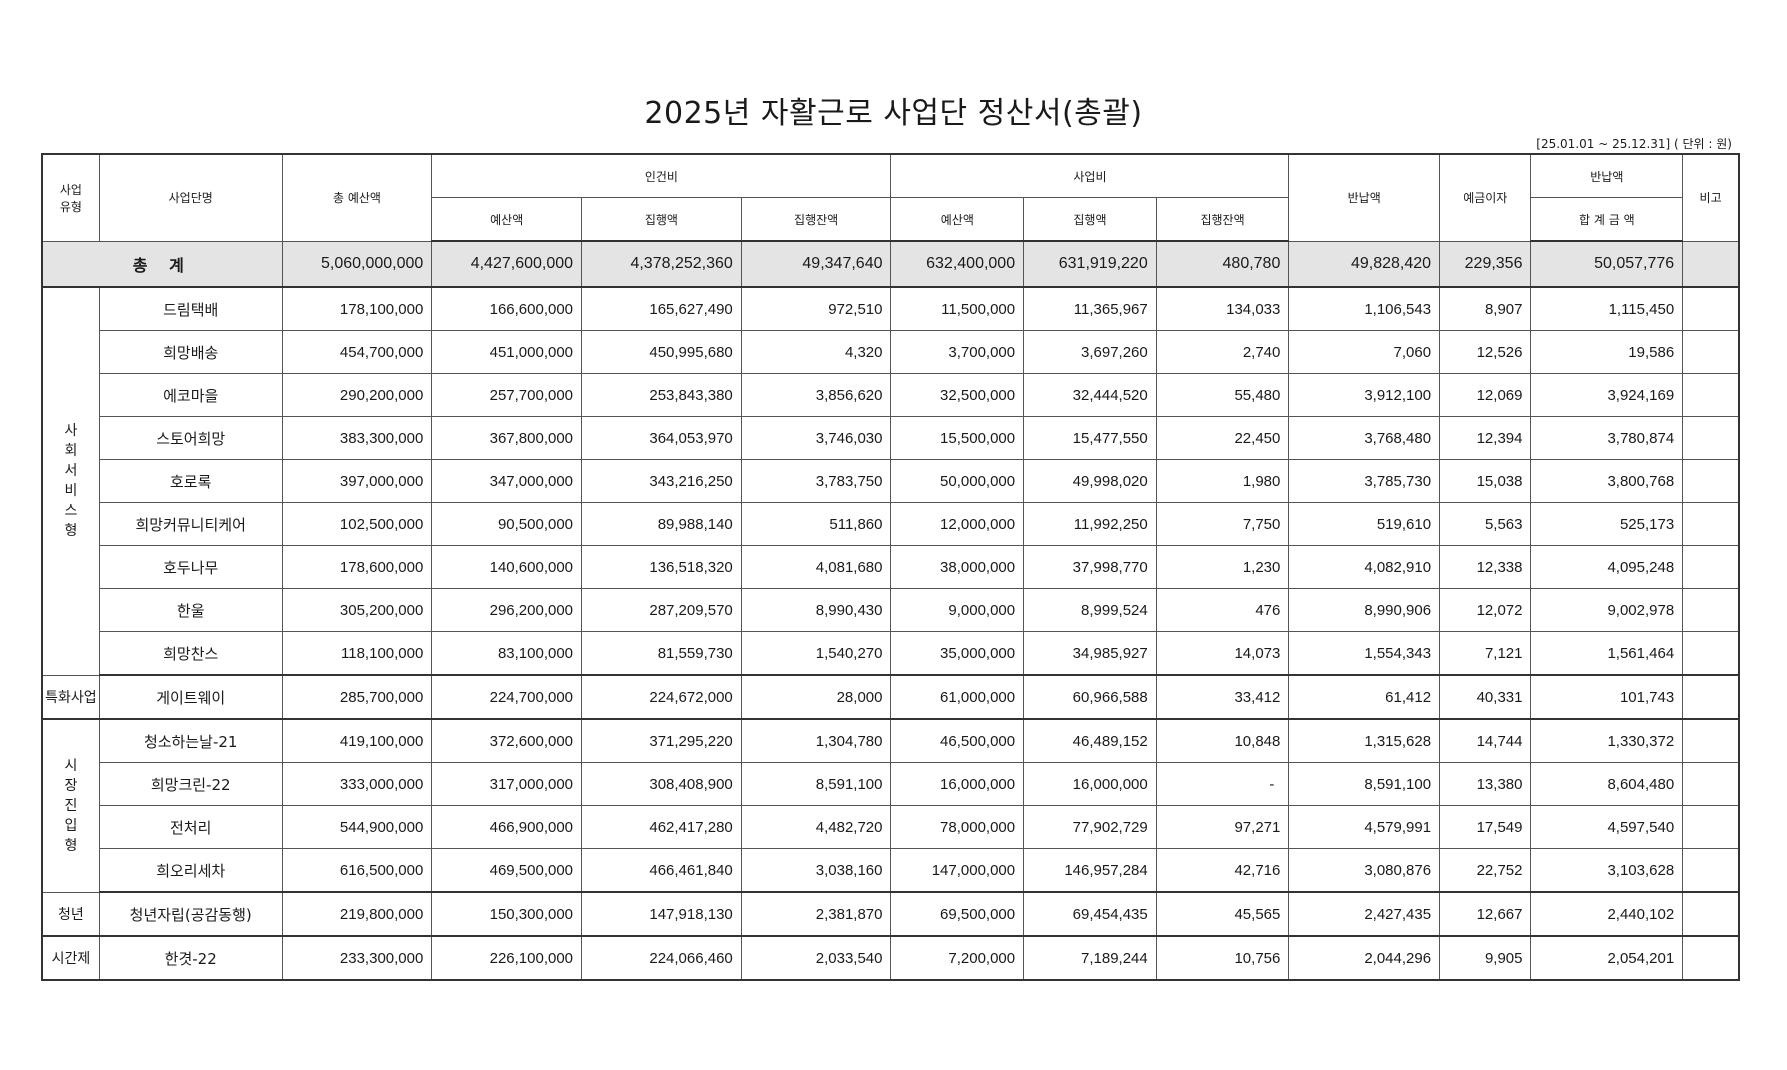 This screenshot has height=1070, width=1787. What do you see at coordinates (957, 610) in the screenshot?
I see `cell-biz-budget: 9,000,000` at bounding box center [957, 610].